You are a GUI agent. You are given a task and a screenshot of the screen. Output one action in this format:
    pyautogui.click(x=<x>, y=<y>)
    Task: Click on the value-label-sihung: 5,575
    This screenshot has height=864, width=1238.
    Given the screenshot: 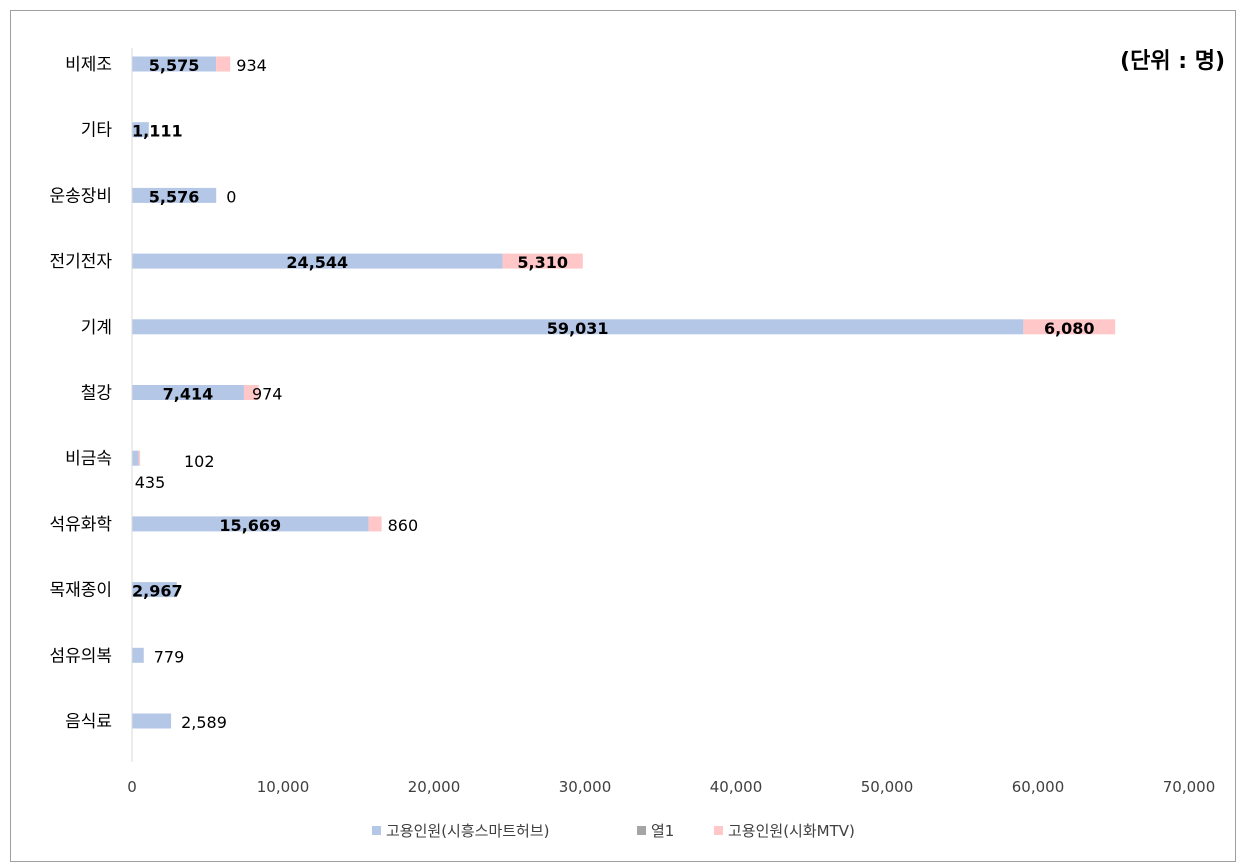 What is the action you would take?
    pyautogui.click(x=174, y=65)
    